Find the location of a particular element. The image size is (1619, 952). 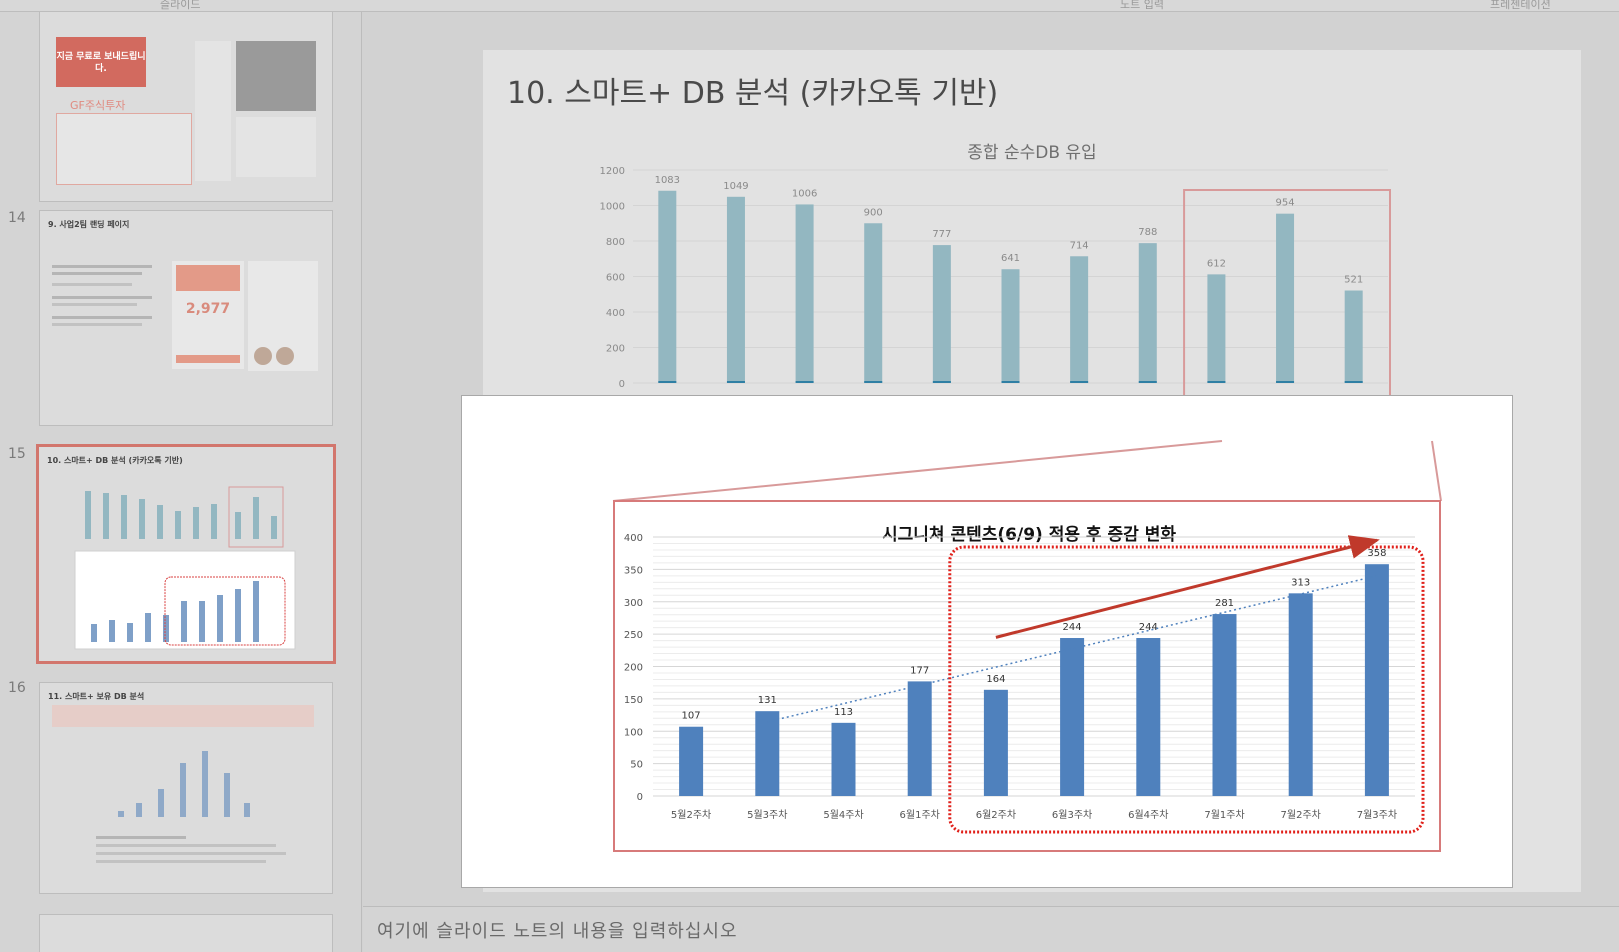

chart2-x-tick: 6월4주차 is located at coordinates (1148, 815).